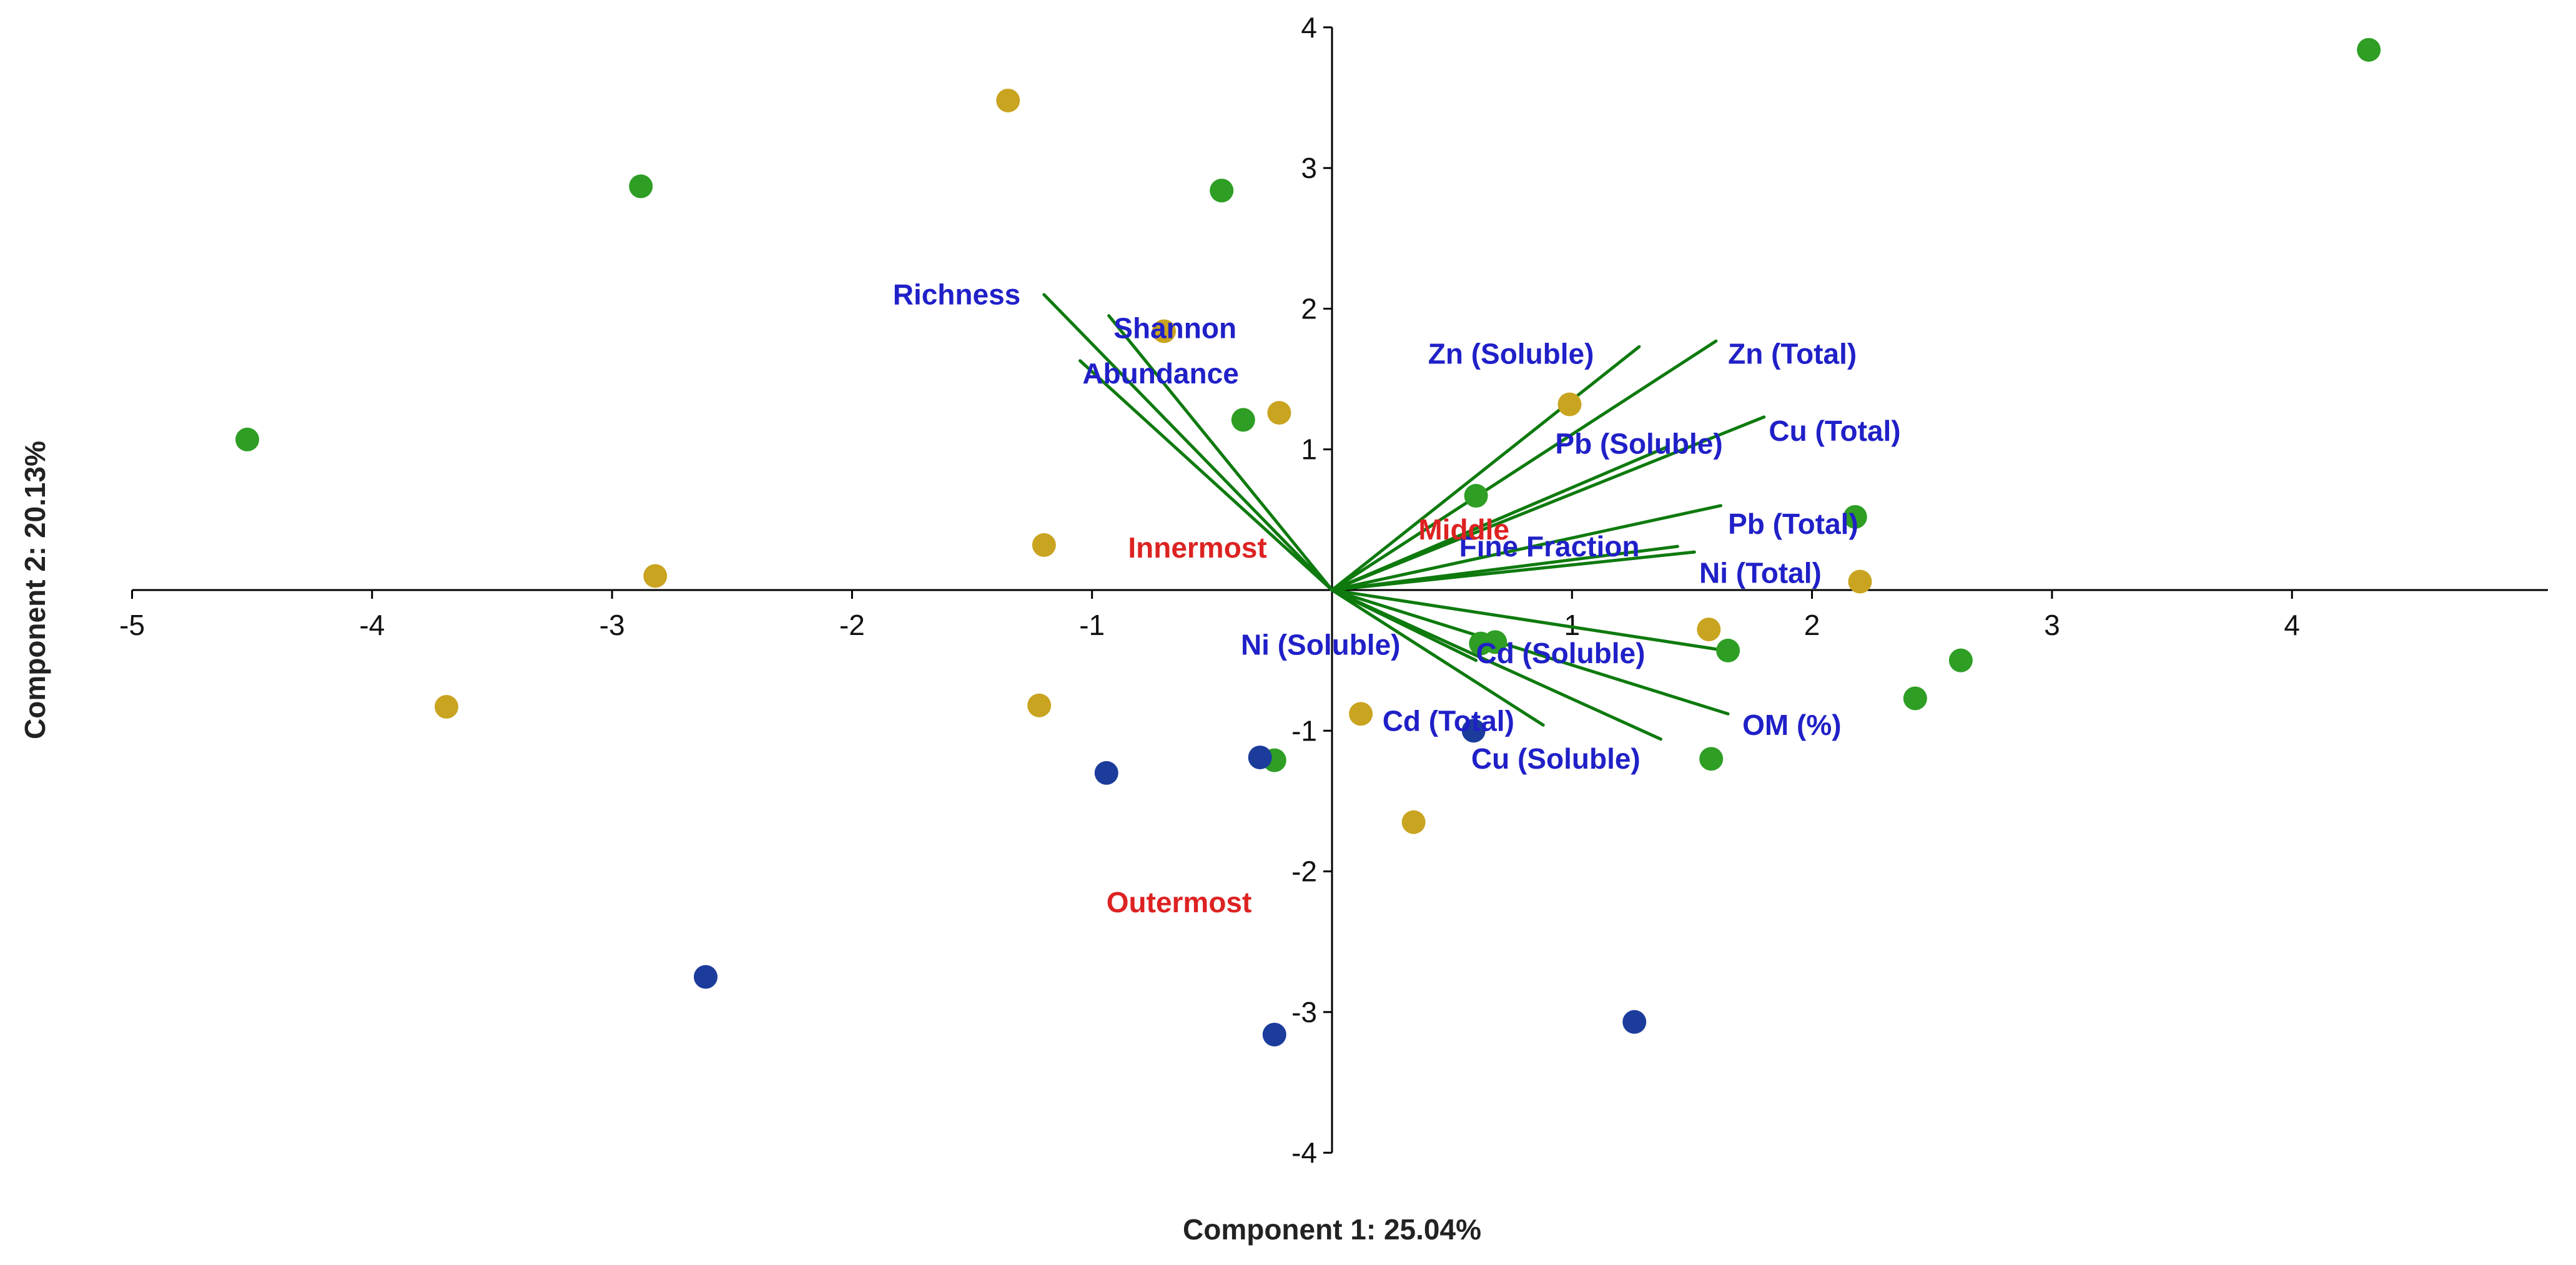 Image resolution: width=2576 pixels, height=1265 pixels. I want to click on vector-richness, so click(1188, 442).